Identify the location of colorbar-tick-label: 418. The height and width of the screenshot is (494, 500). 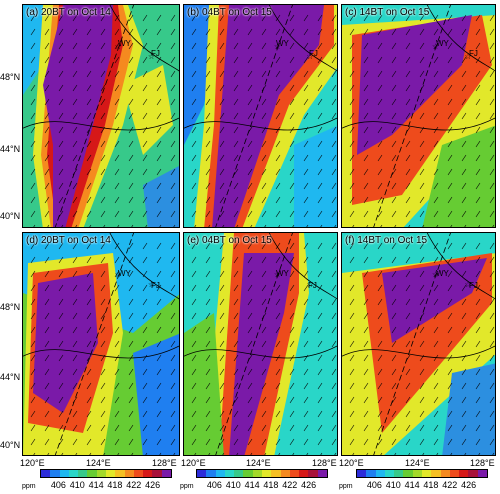
(431, 485).